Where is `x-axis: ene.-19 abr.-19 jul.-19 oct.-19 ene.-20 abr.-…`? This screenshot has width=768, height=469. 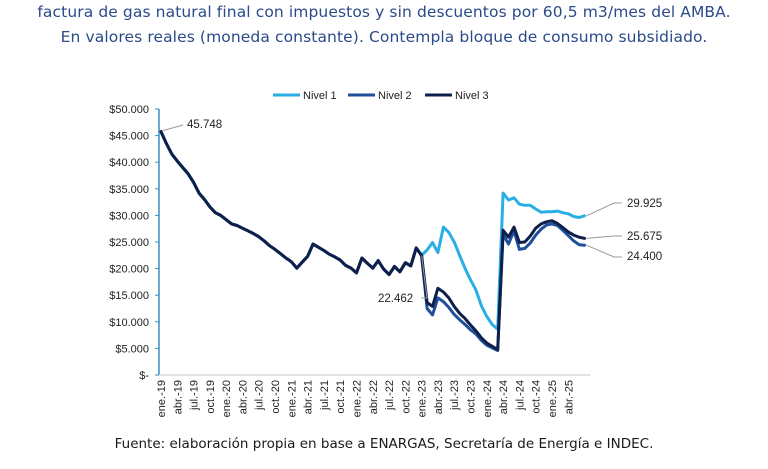
x-axis: ene.-19 abr.-19 jul.-19 oct.-19 ene.-20 abr.-… is located at coordinates (373, 395).